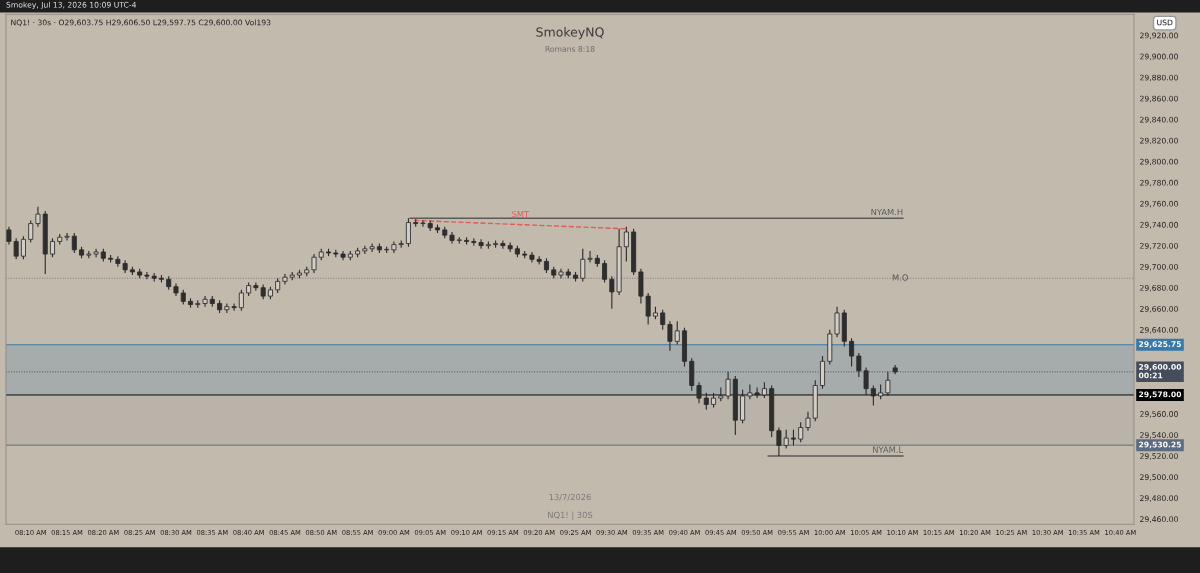 This screenshot has width=1200, height=573. Describe the element at coordinates (521, 214) in the screenshot. I see `series-label: SMT` at that location.